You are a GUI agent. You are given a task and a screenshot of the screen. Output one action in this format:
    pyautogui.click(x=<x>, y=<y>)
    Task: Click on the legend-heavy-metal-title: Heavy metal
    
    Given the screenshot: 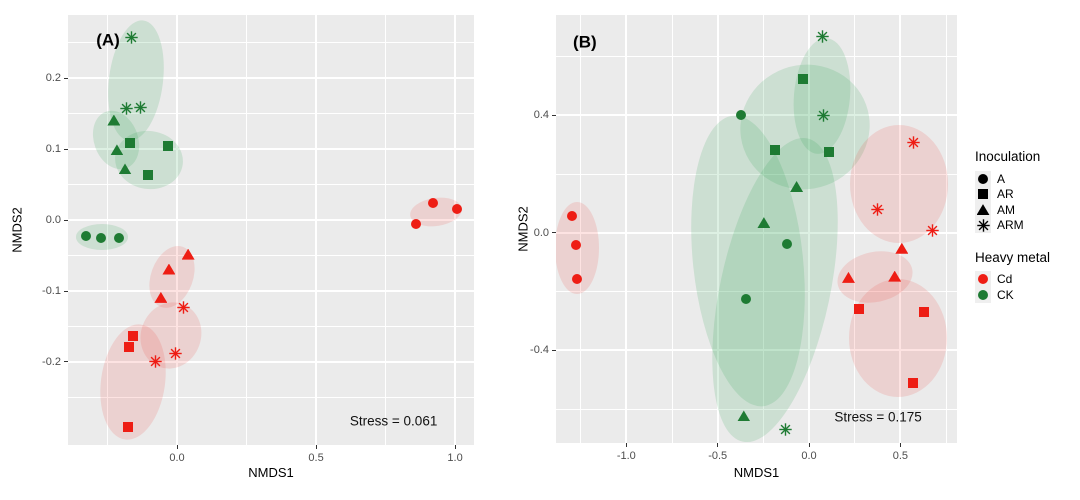 What is the action you would take?
    pyautogui.click(x=1013, y=257)
    